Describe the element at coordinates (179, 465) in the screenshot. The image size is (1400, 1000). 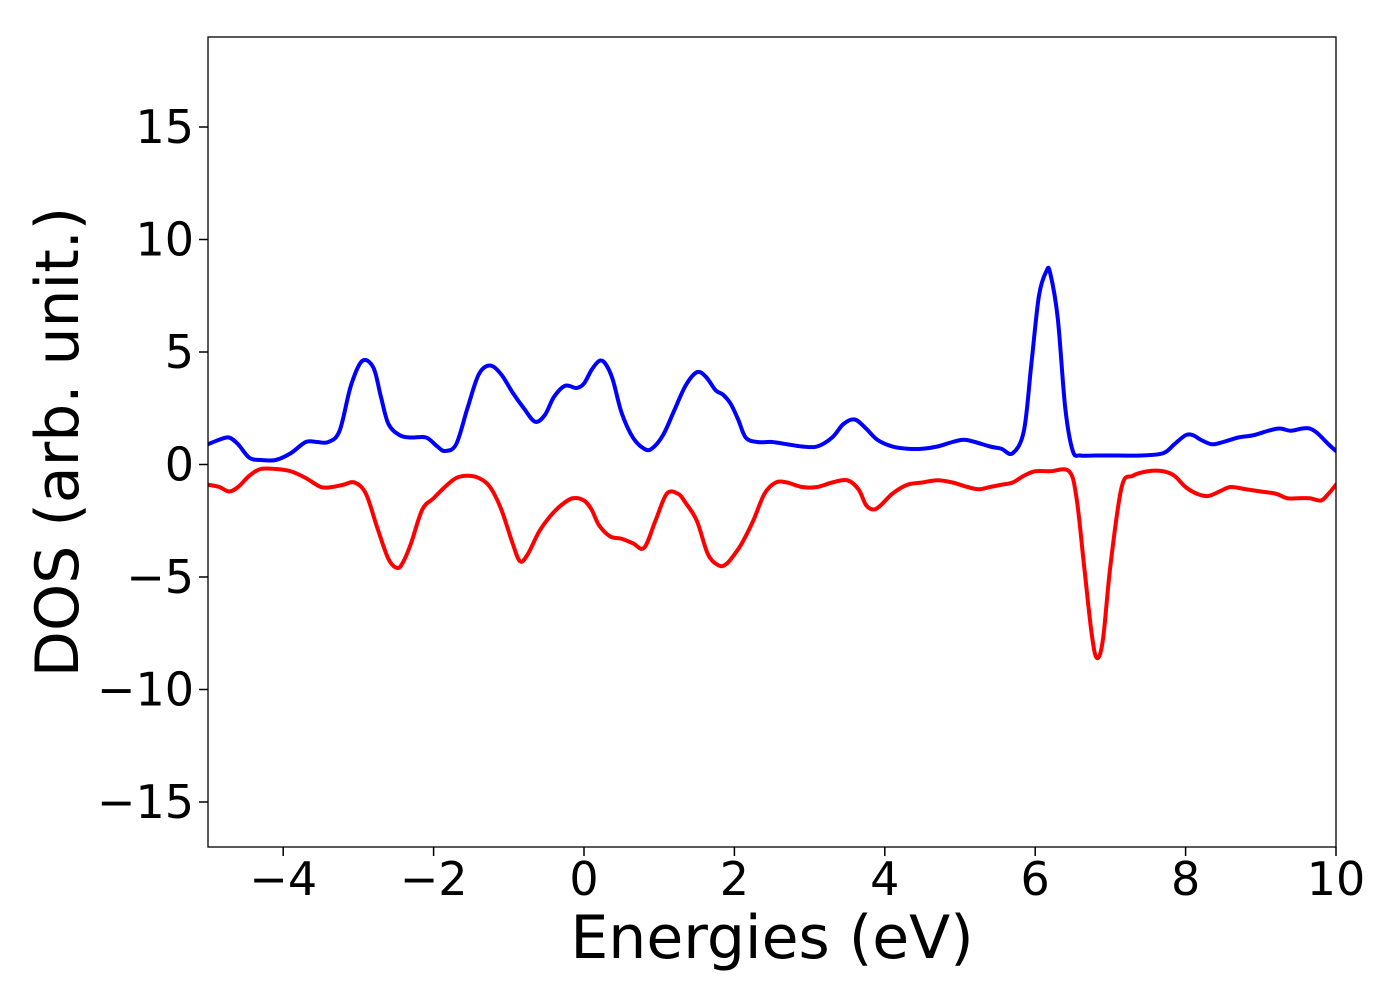
I see `y-tick-label: 0` at that location.